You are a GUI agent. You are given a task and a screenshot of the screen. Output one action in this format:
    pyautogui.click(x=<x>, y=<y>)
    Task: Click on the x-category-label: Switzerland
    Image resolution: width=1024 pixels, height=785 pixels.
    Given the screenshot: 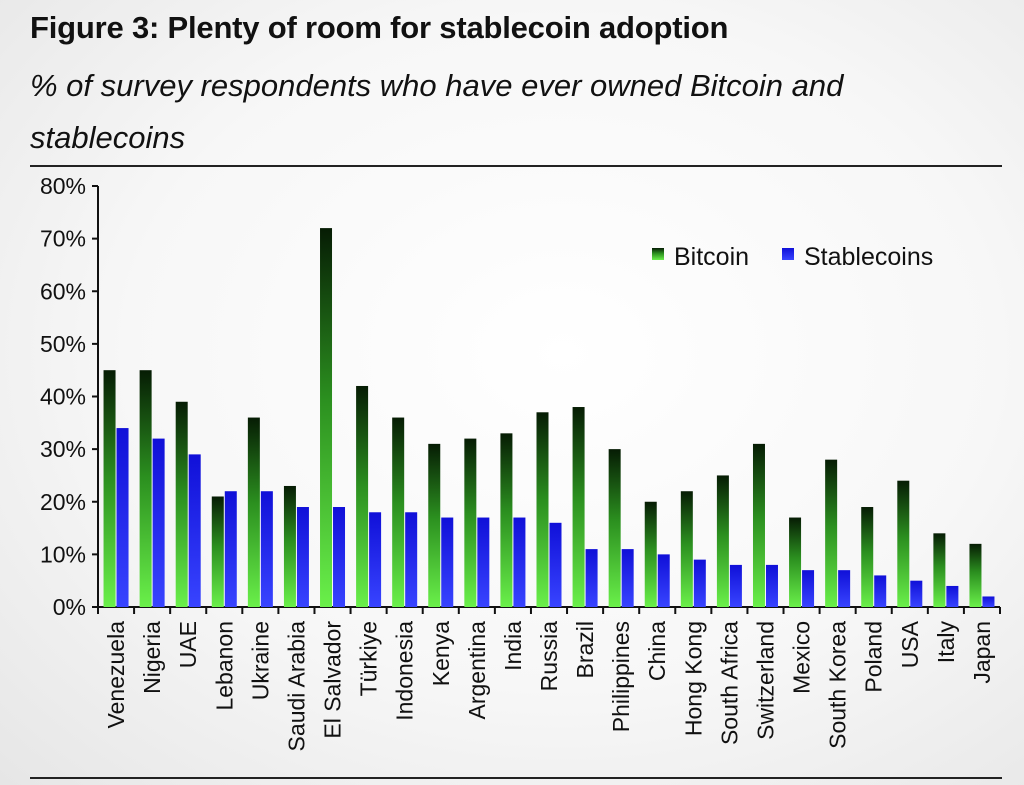 What is the action you would take?
    pyautogui.click(x=765, y=680)
    